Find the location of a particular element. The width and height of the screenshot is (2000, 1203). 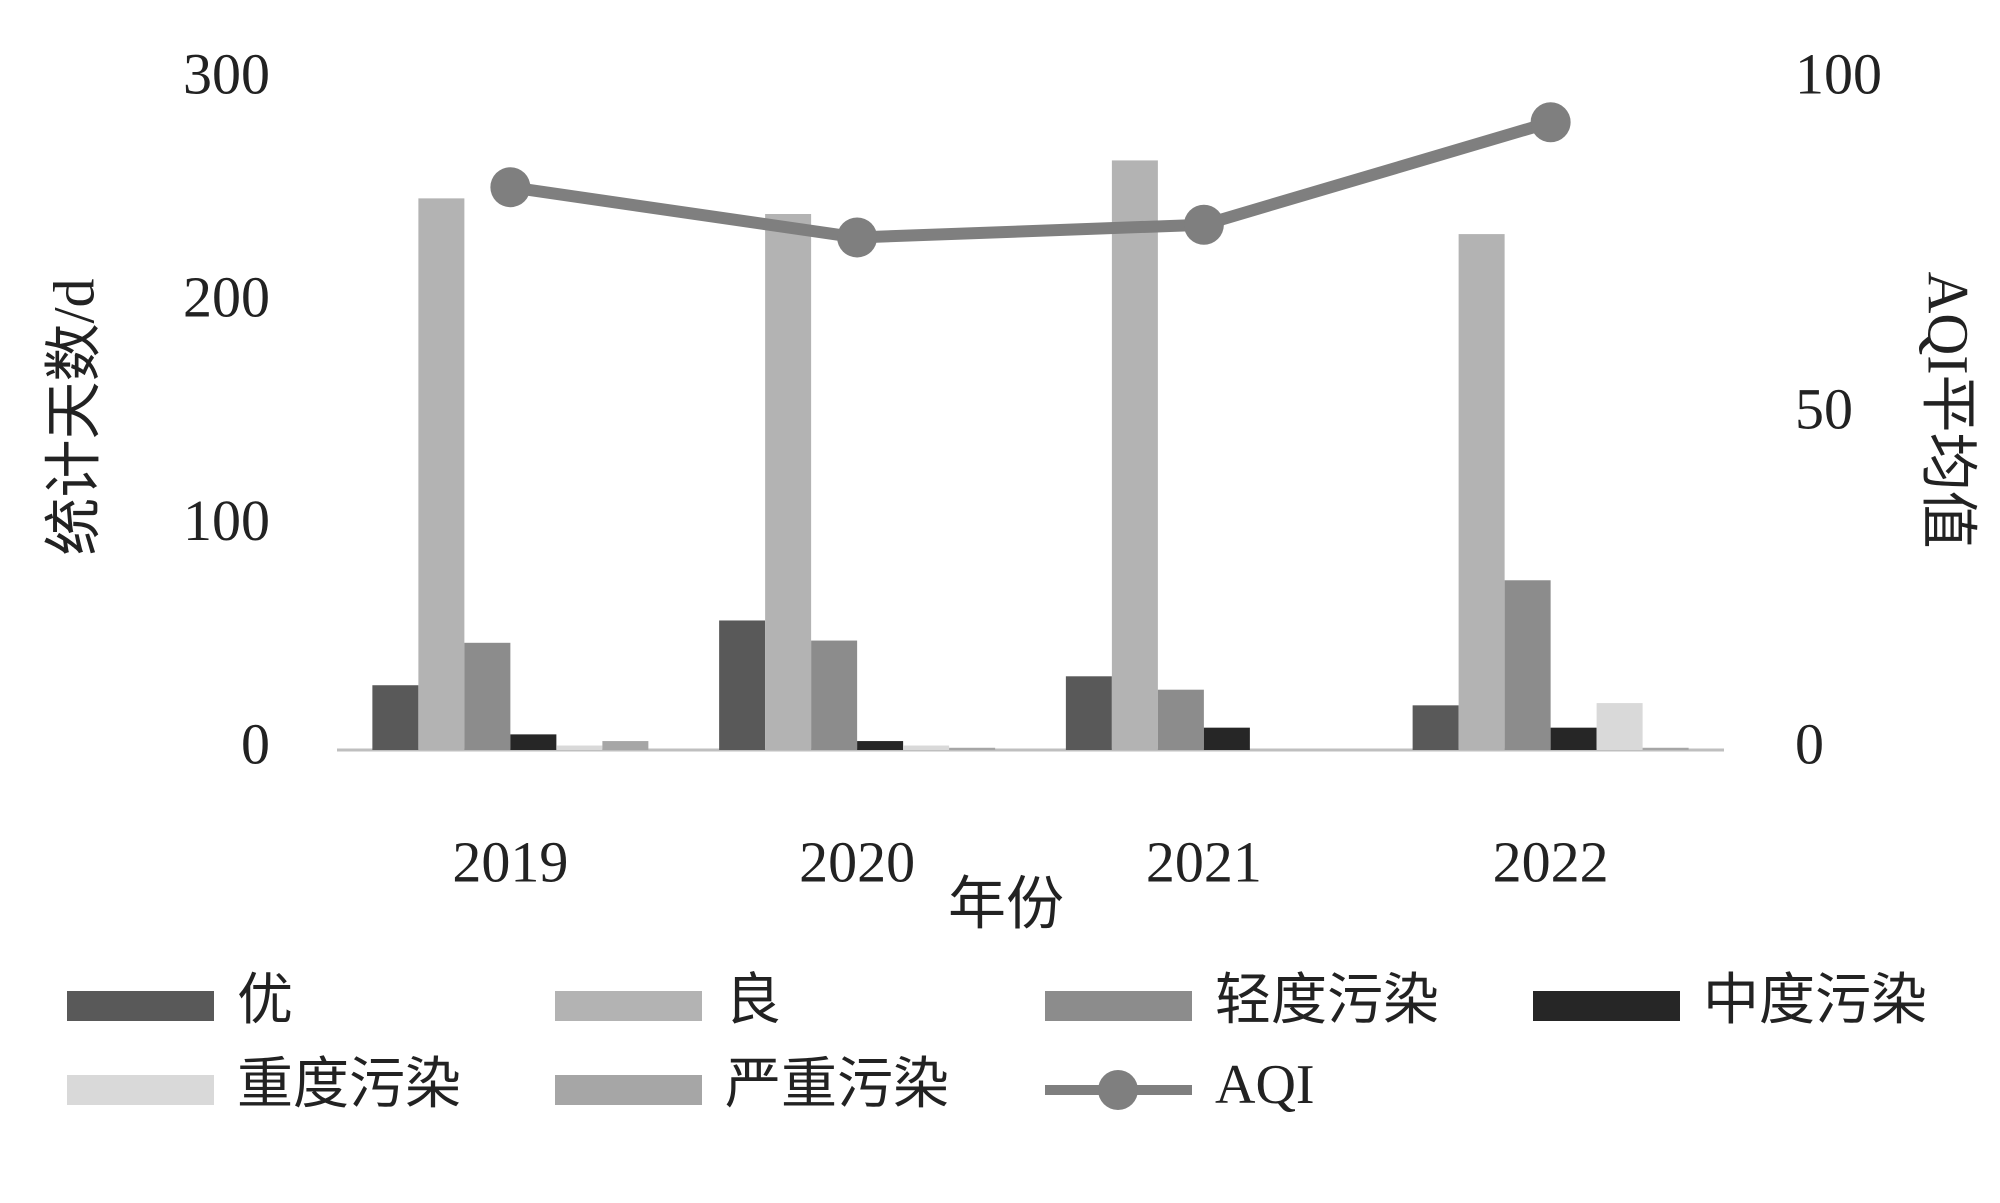

y-tick-label: 100 is located at coordinates (226, 520).